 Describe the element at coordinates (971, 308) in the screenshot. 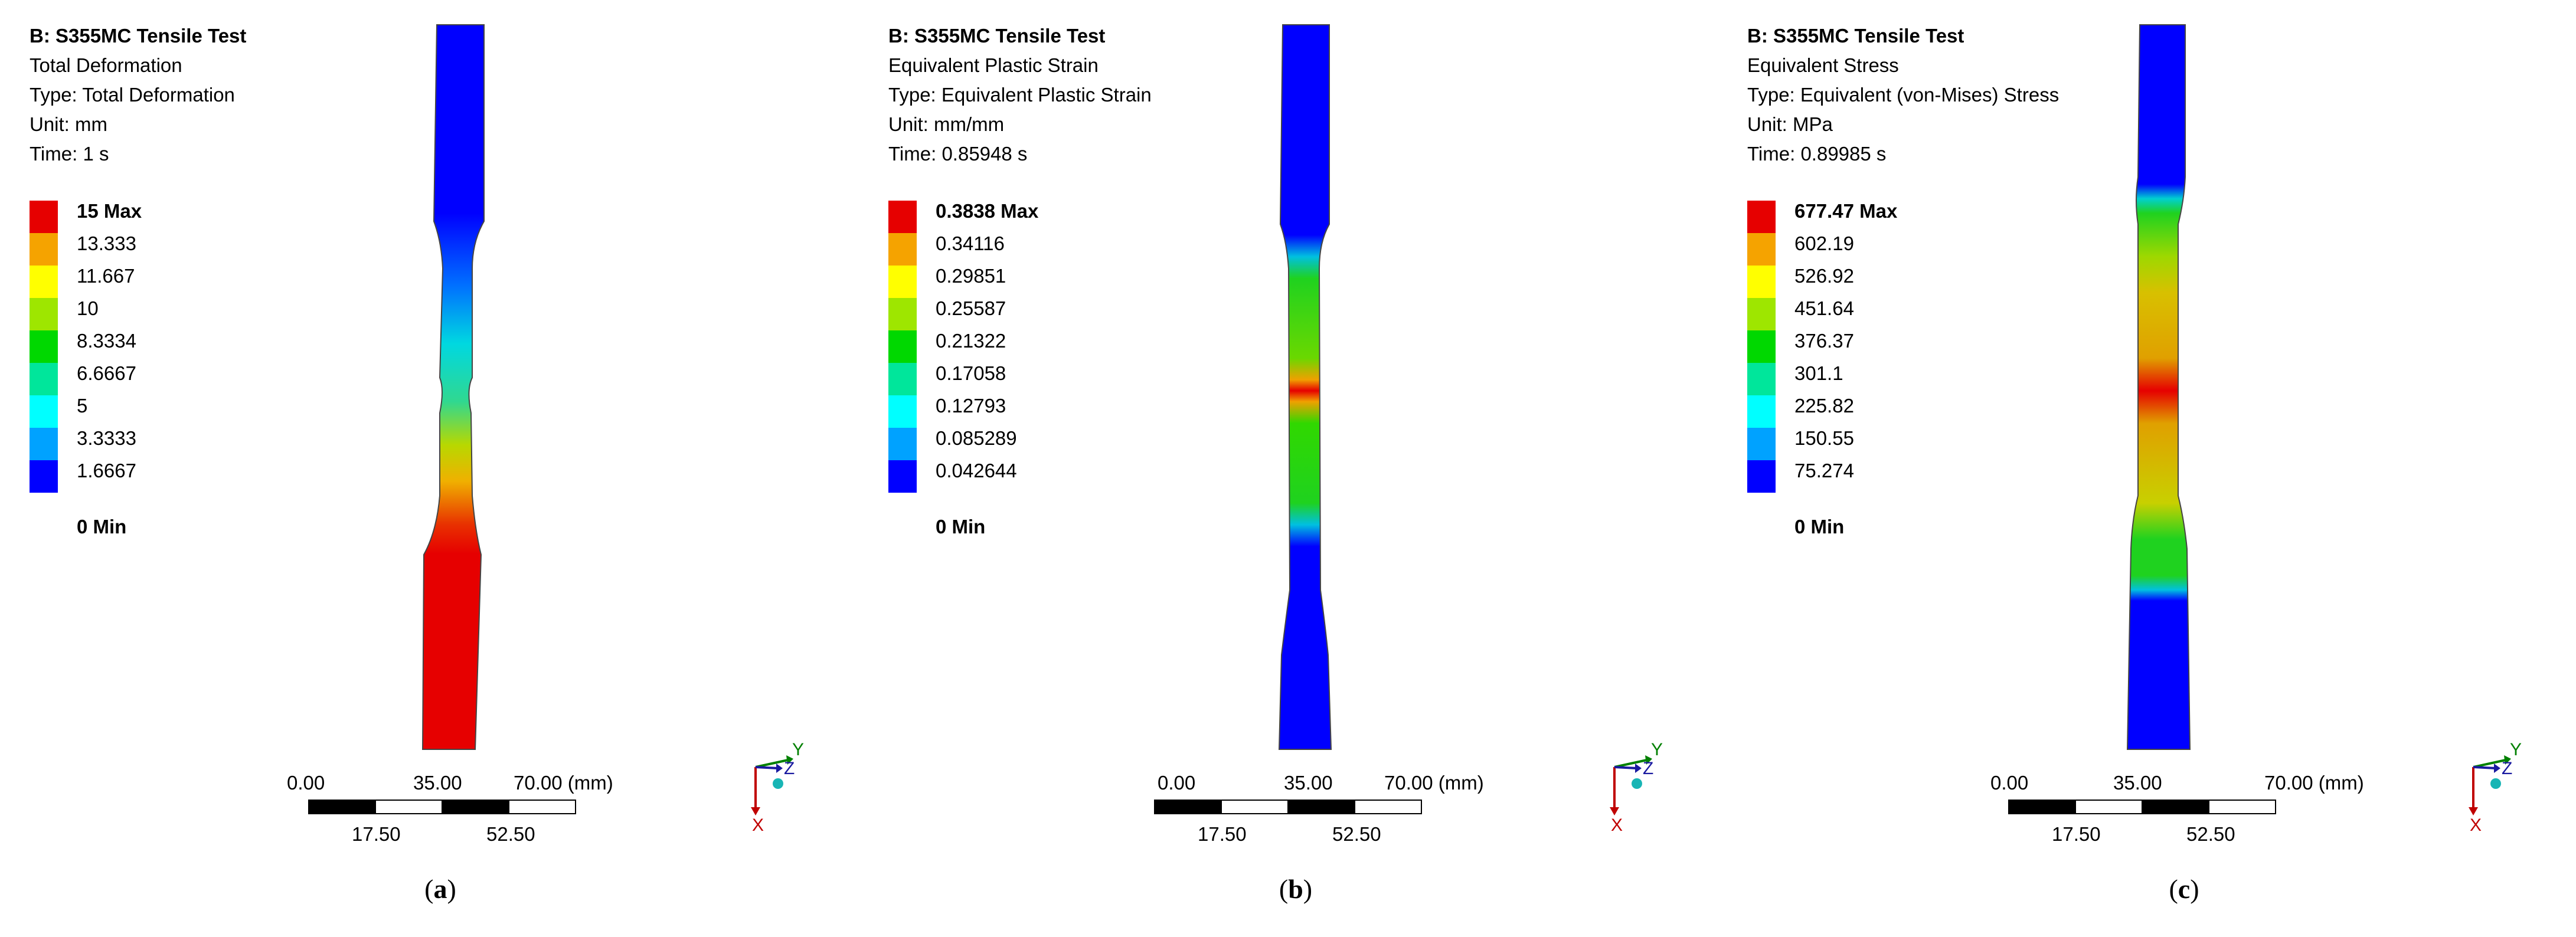

I see `legend-label: 0.25587` at that location.